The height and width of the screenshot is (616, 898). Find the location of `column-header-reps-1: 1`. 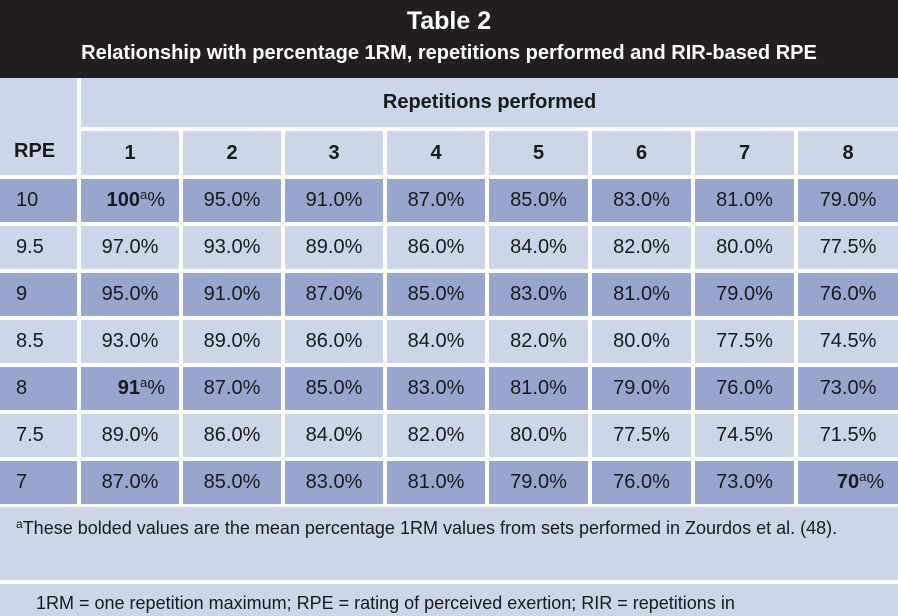

column-header-reps-1: 1 is located at coordinates (130, 153).